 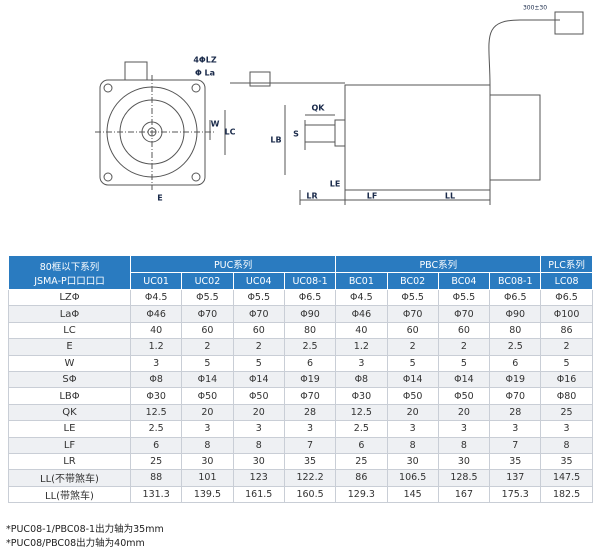 I want to click on label-s: S, so click(x=296, y=134).